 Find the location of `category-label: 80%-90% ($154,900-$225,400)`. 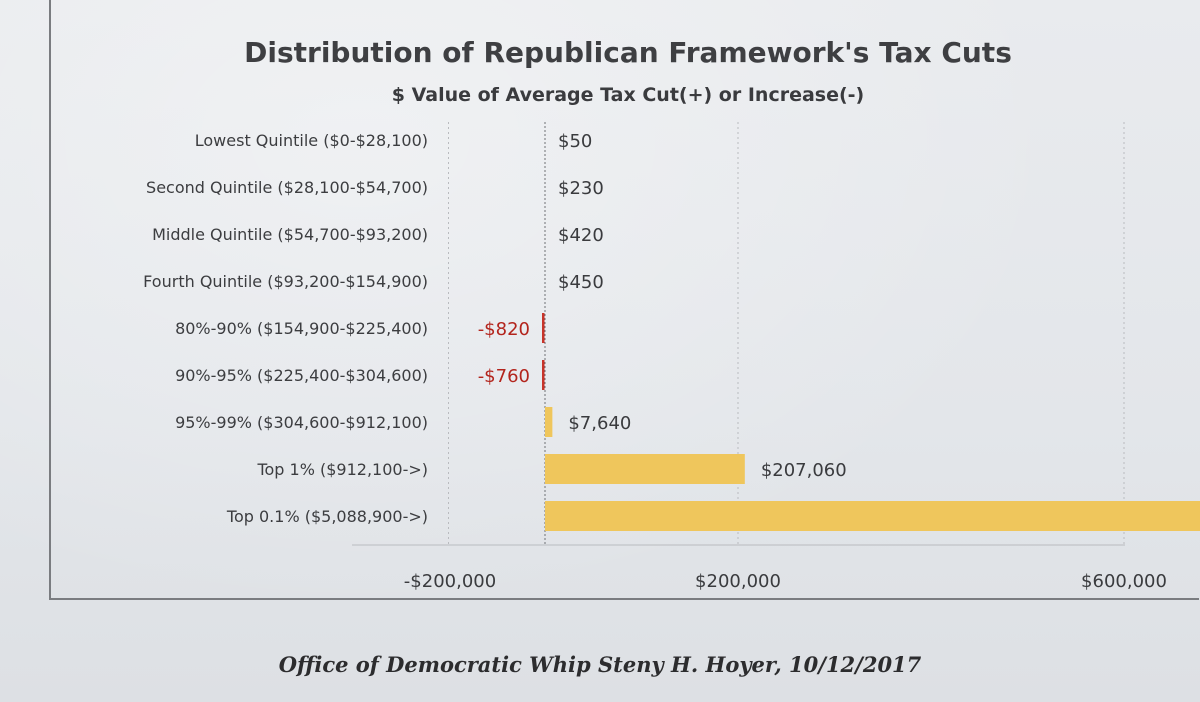

category-label: 80%-90% ($154,900-$225,400) is located at coordinates (301, 328).